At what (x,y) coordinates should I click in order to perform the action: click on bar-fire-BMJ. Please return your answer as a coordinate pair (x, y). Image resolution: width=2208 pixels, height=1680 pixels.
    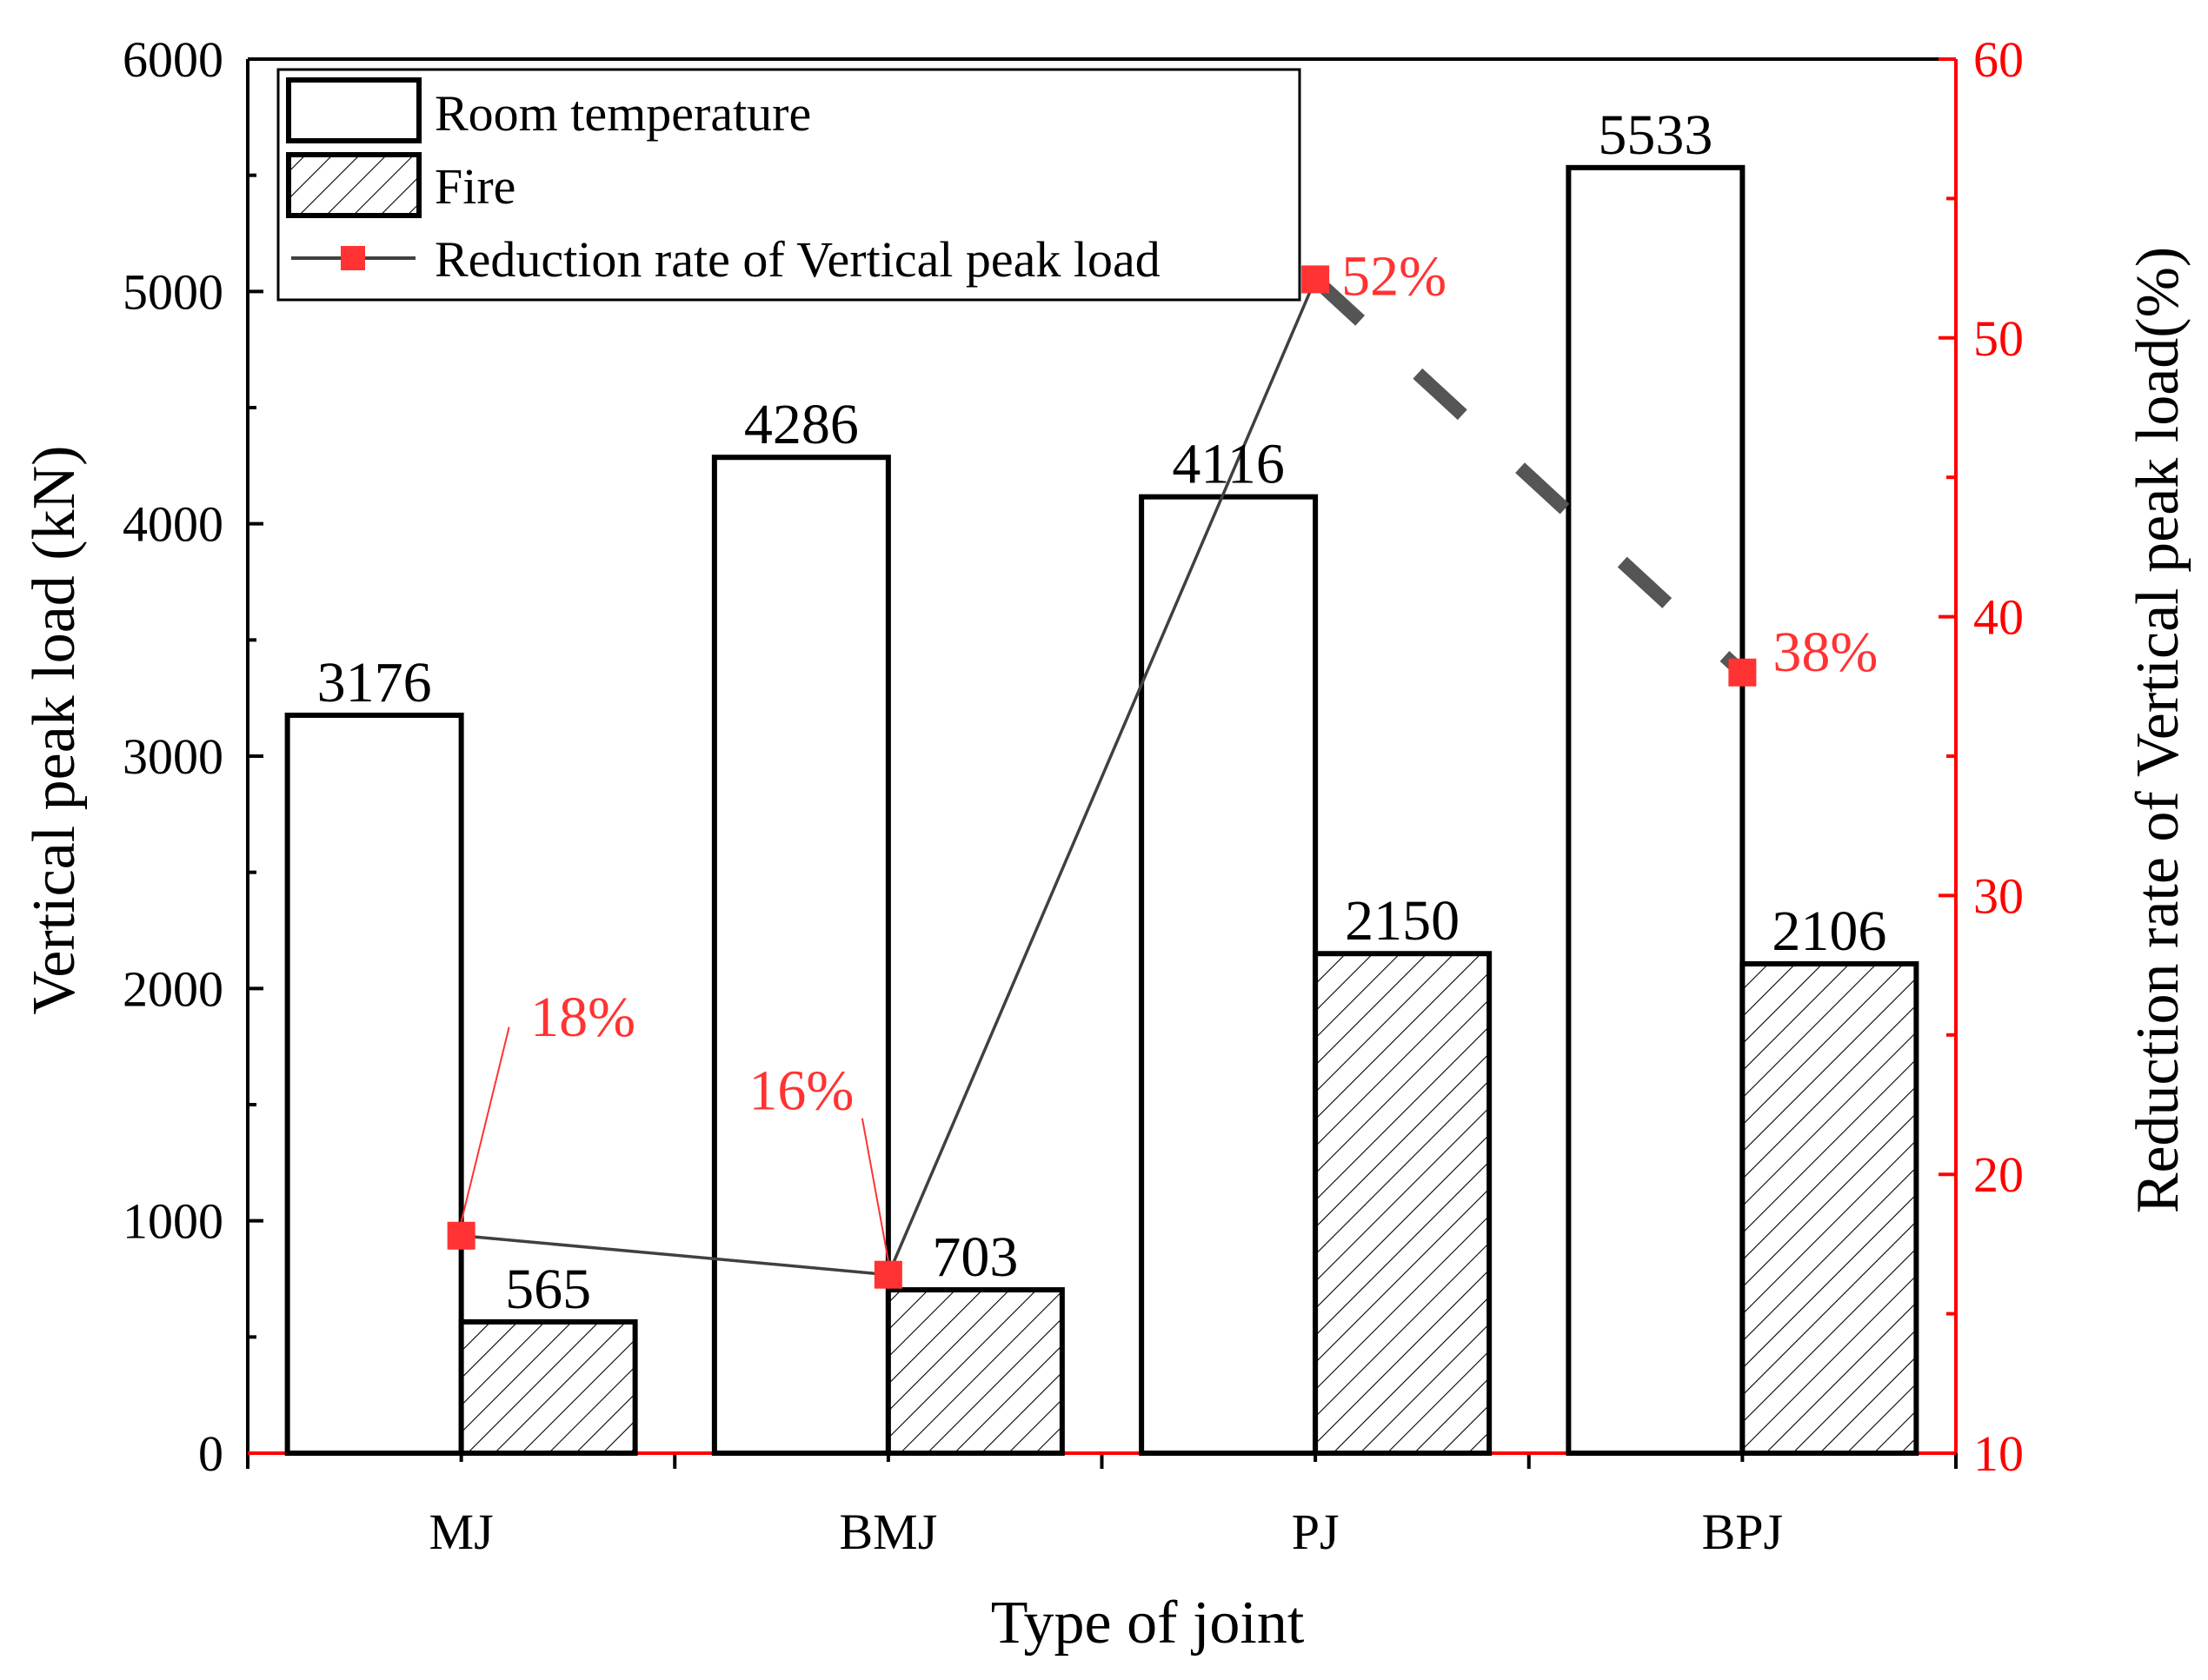
    Looking at the image, I should click on (975, 1372).